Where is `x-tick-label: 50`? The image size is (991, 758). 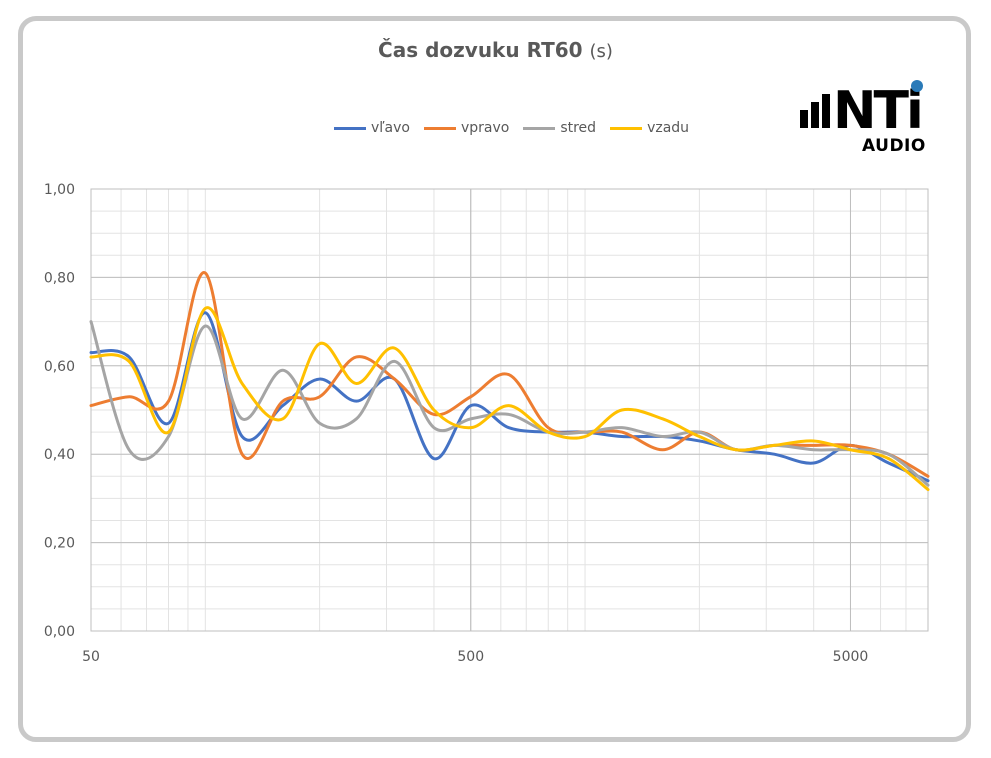
x-tick-label: 50 is located at coordinates (91, 657).